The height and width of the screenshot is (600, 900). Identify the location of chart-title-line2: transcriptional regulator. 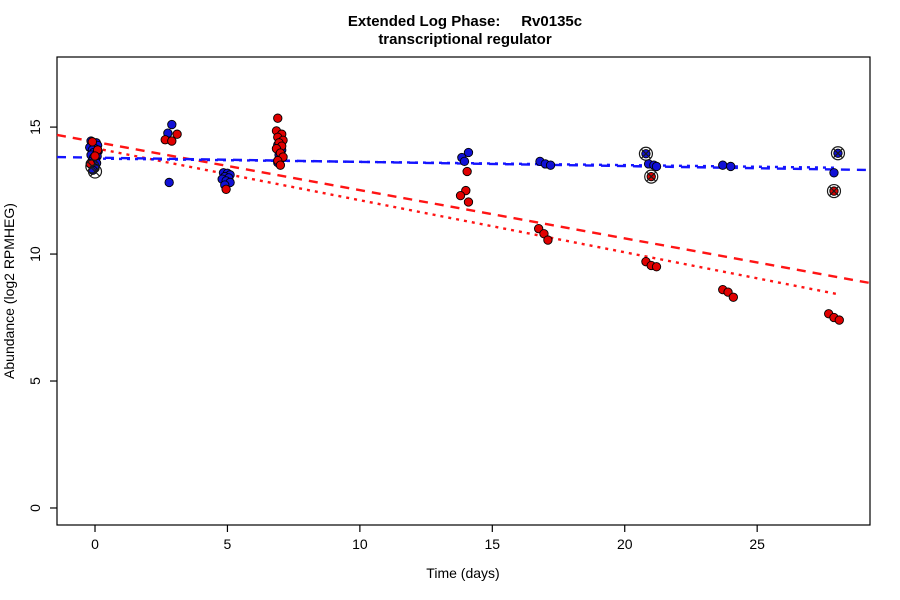
(465, 39).